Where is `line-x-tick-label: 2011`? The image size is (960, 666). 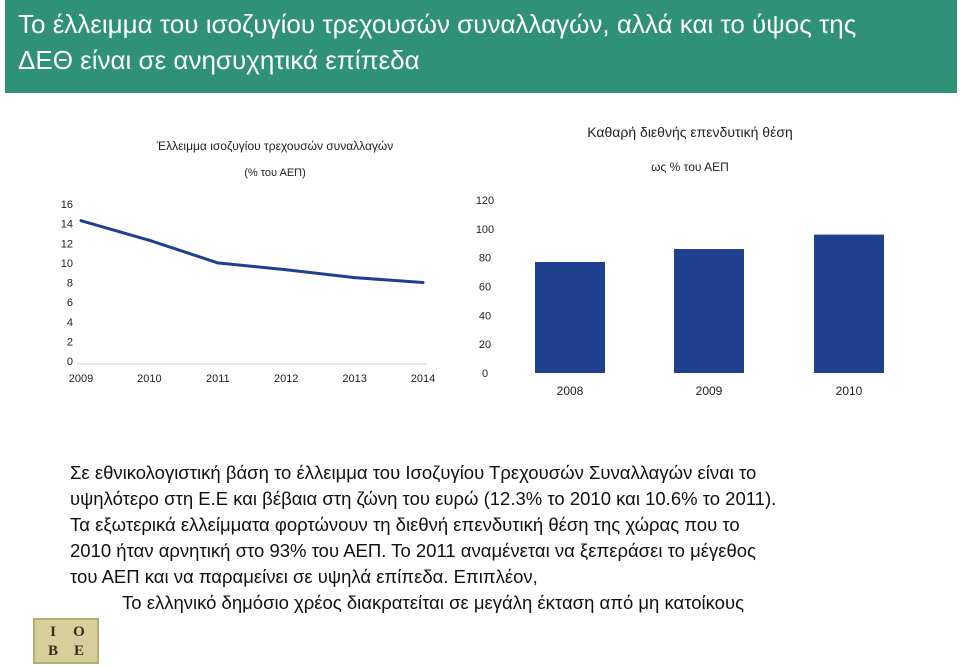 line-x-tick-label: 2011 is located at coordinates (218, 379).